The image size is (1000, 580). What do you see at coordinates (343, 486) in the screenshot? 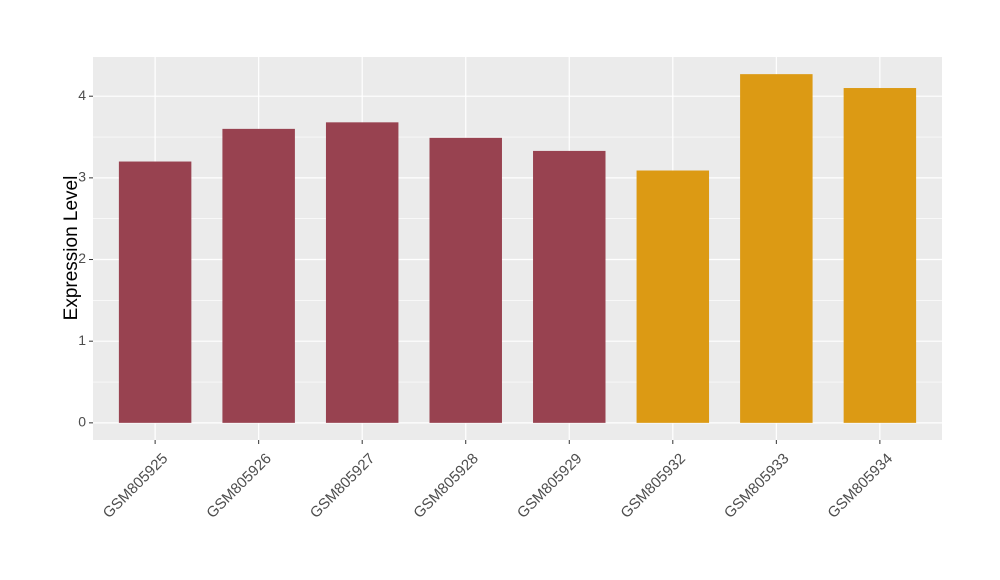
I see `x-tick-label: GSM805927` at bounding box center [343, 486].